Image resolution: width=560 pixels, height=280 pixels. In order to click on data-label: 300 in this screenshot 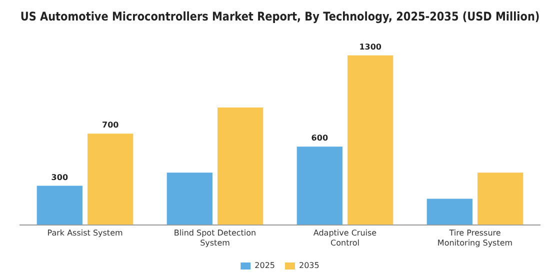, I will do `click(59, 177)`.